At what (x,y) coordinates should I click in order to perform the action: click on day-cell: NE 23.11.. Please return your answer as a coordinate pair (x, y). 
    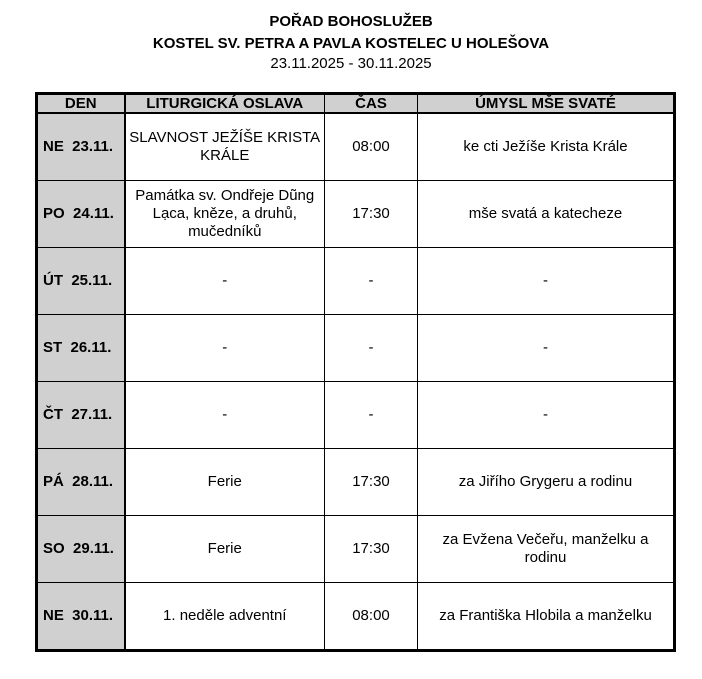
    Looking at the image, I should click on (81, 146).